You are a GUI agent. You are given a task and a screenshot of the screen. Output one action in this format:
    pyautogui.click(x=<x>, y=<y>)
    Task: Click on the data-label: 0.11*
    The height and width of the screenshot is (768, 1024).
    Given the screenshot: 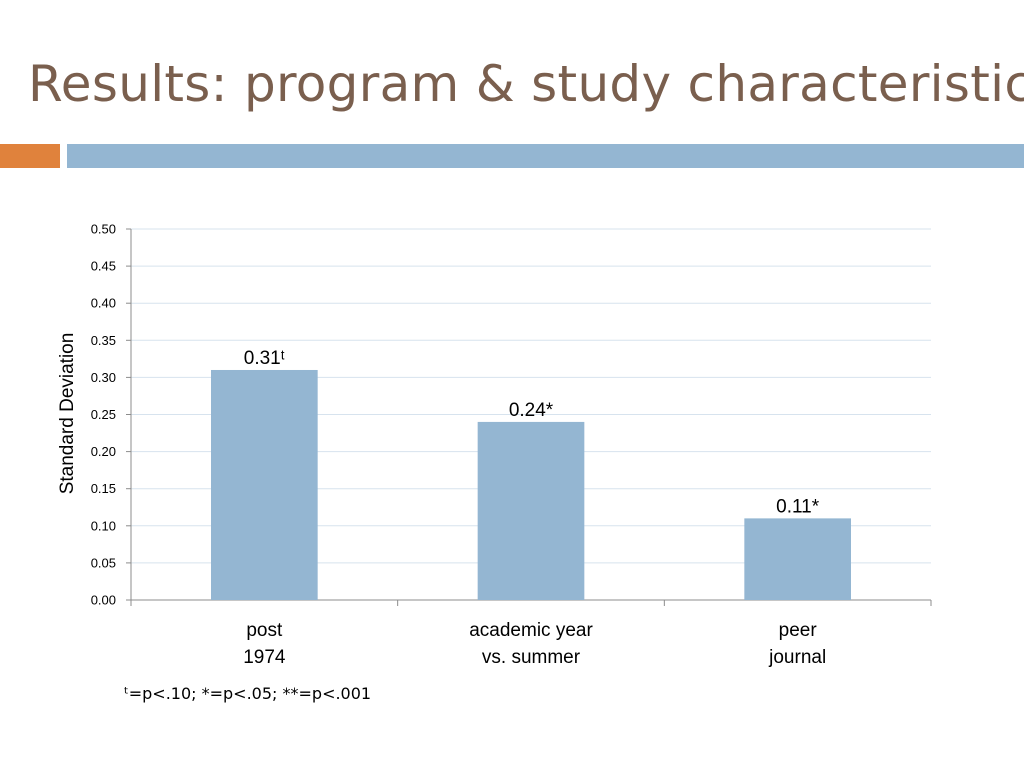 What is the action you would take?
    pyautogui.click(x=798, y=506)
    